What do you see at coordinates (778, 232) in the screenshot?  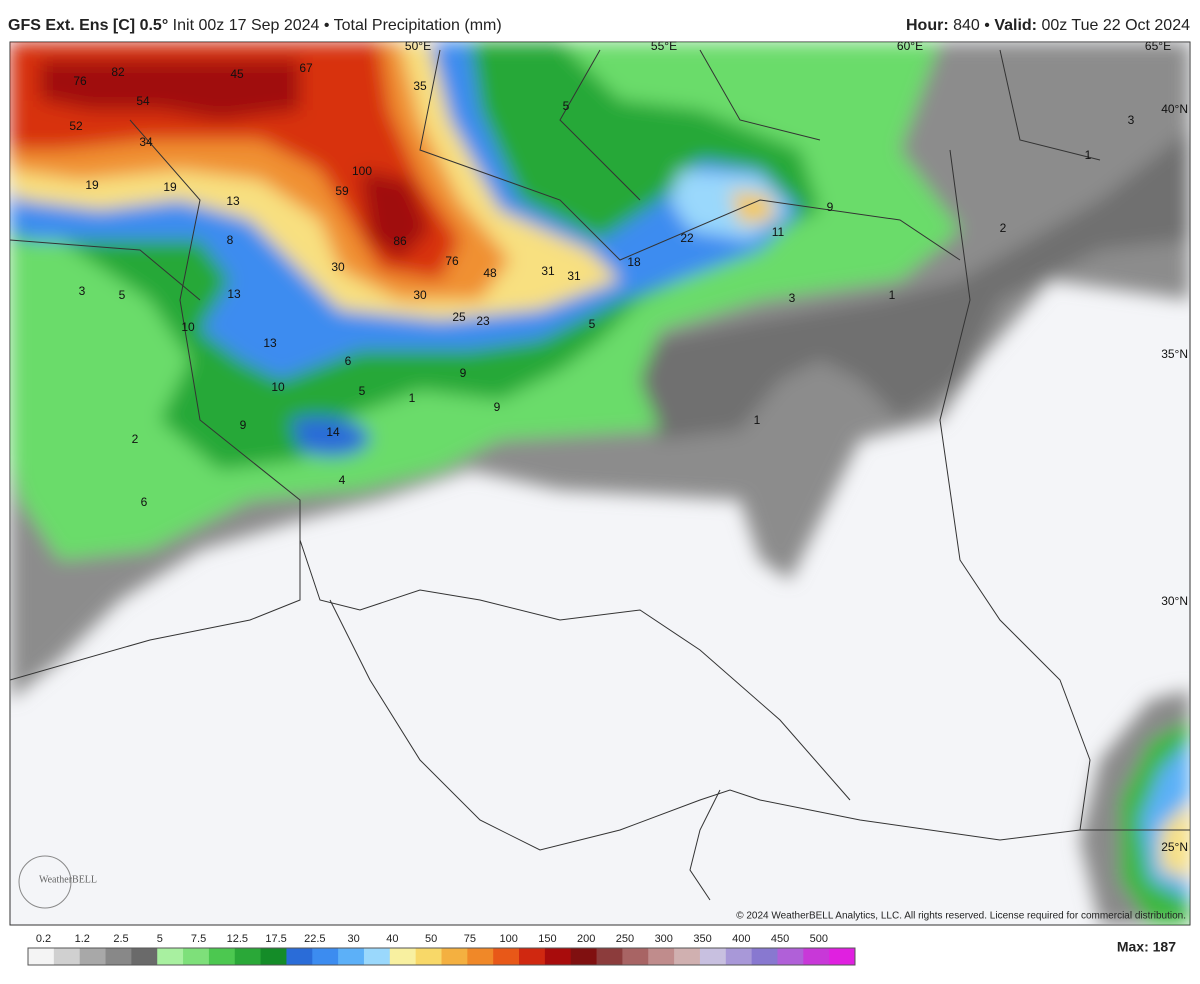 I see `precip-value: 11` at bounding box center [778, 232].